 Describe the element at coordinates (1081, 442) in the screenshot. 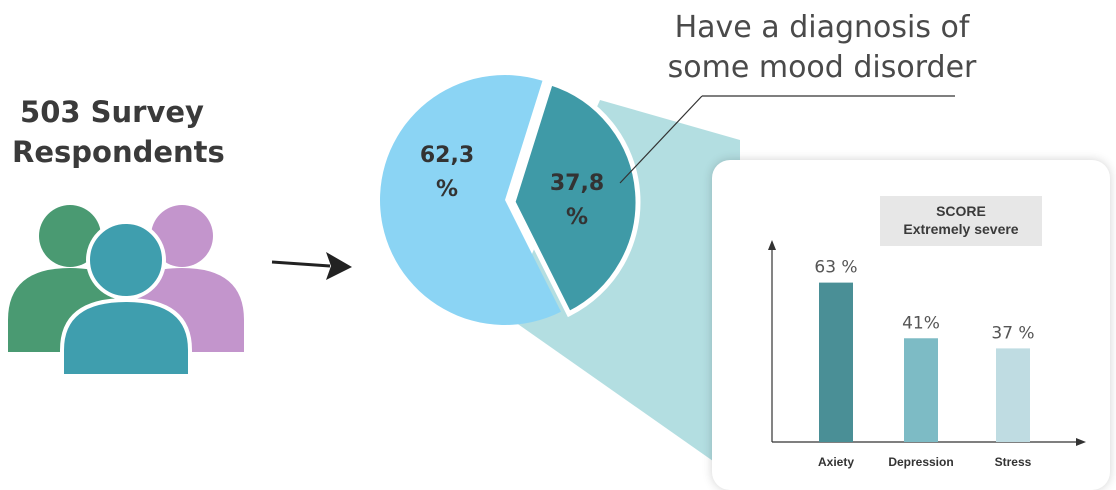

I see `x-axis-arrow-icon` at that location.